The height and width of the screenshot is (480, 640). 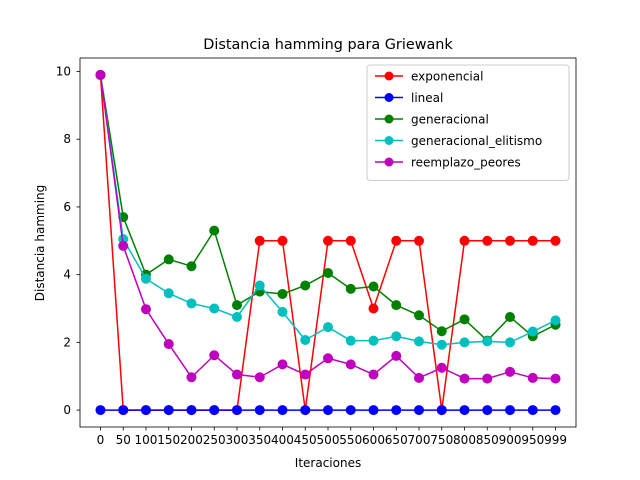 I want to click on legend-box, so click(x=468, y=122).